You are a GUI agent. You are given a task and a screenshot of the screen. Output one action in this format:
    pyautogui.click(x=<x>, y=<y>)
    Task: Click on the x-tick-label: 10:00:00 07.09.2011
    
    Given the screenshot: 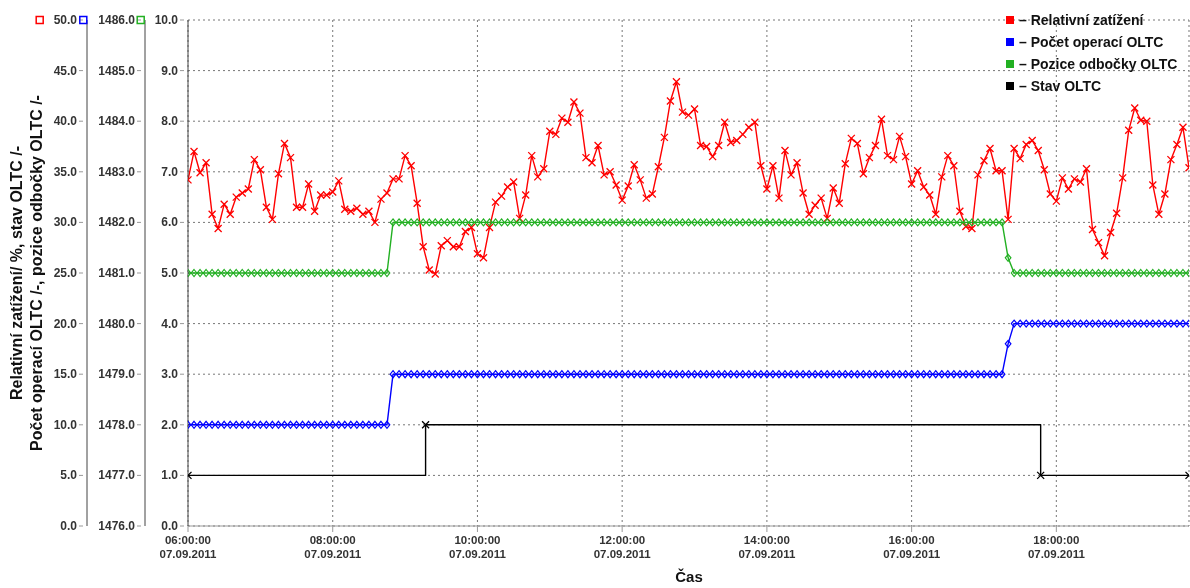 What is the action you would take?
    pyautogui.click(x=477, y=547)
    